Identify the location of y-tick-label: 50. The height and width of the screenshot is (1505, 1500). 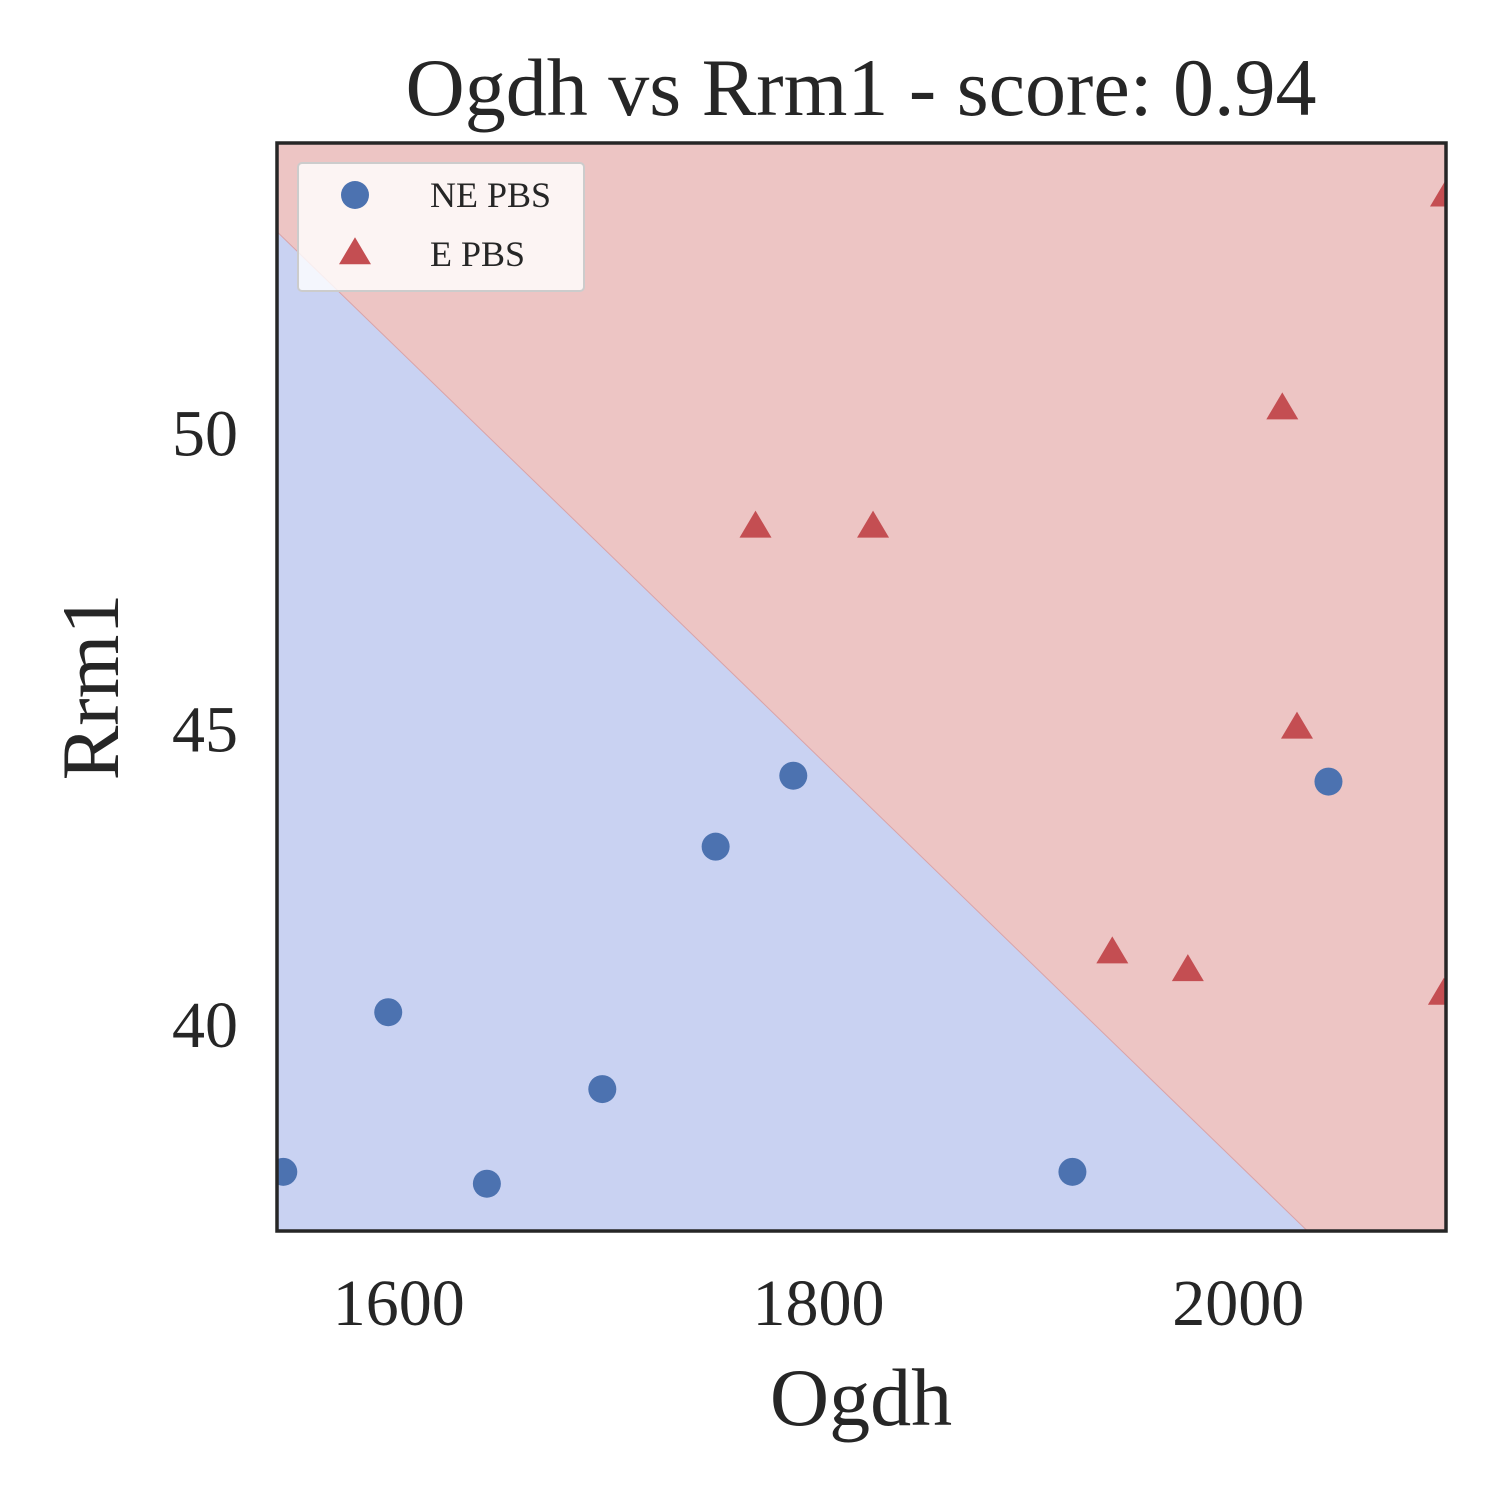
(205, 434).